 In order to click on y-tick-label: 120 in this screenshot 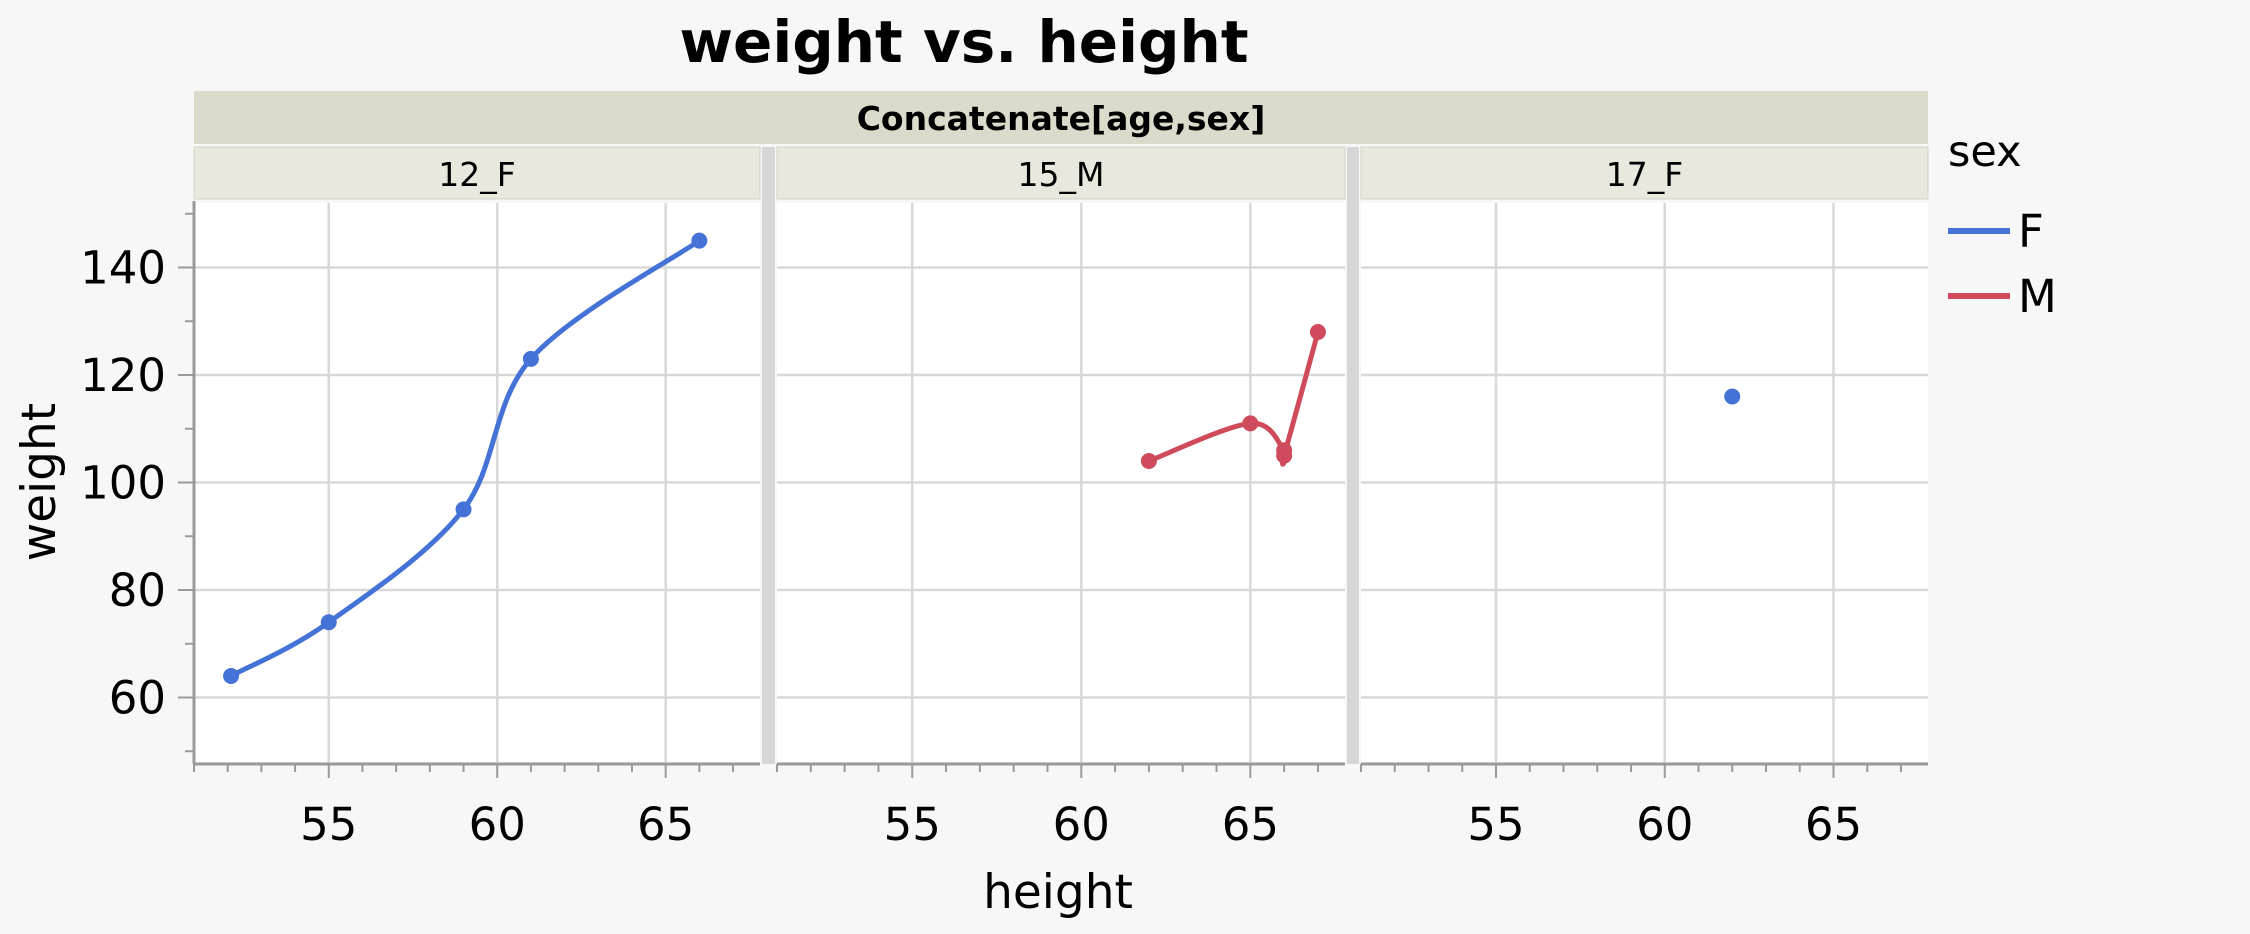, I will do `click(123, 375)`.